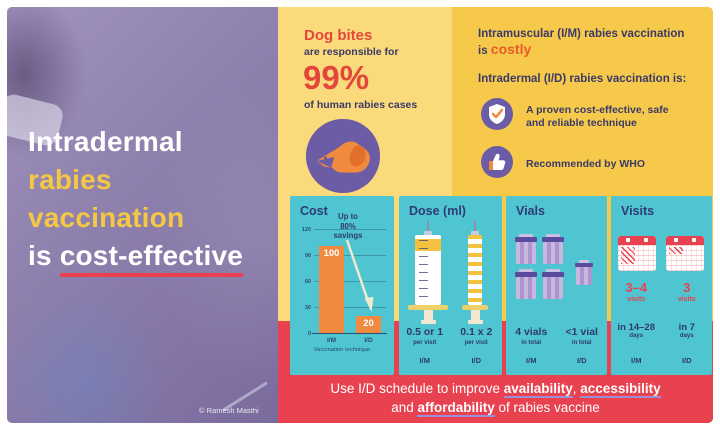 This screenshot has height=430, width=720. I want to click on title-line-2: rabies, so click(70, 179).